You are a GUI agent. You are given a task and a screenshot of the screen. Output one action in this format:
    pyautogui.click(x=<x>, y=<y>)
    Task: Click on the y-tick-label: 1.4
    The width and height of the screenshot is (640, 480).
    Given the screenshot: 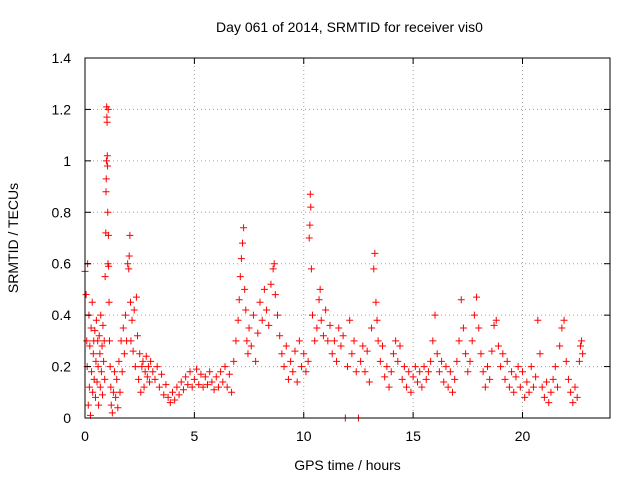 What is the action you would take?
    pyautogui.click(x=62, y=58)
    